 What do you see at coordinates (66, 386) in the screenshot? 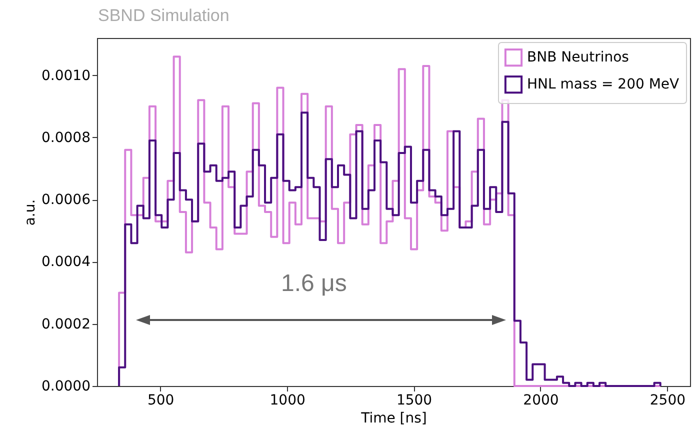
I see `y-tick-label: 0.0000` at bounding box center [66, 386].